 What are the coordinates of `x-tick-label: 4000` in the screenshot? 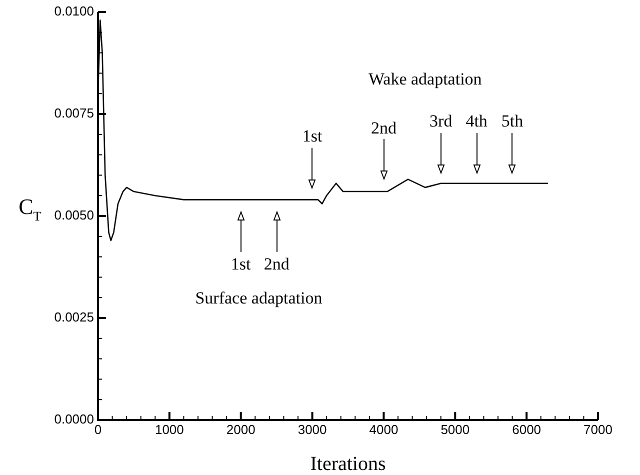 It's located at (383, 430).